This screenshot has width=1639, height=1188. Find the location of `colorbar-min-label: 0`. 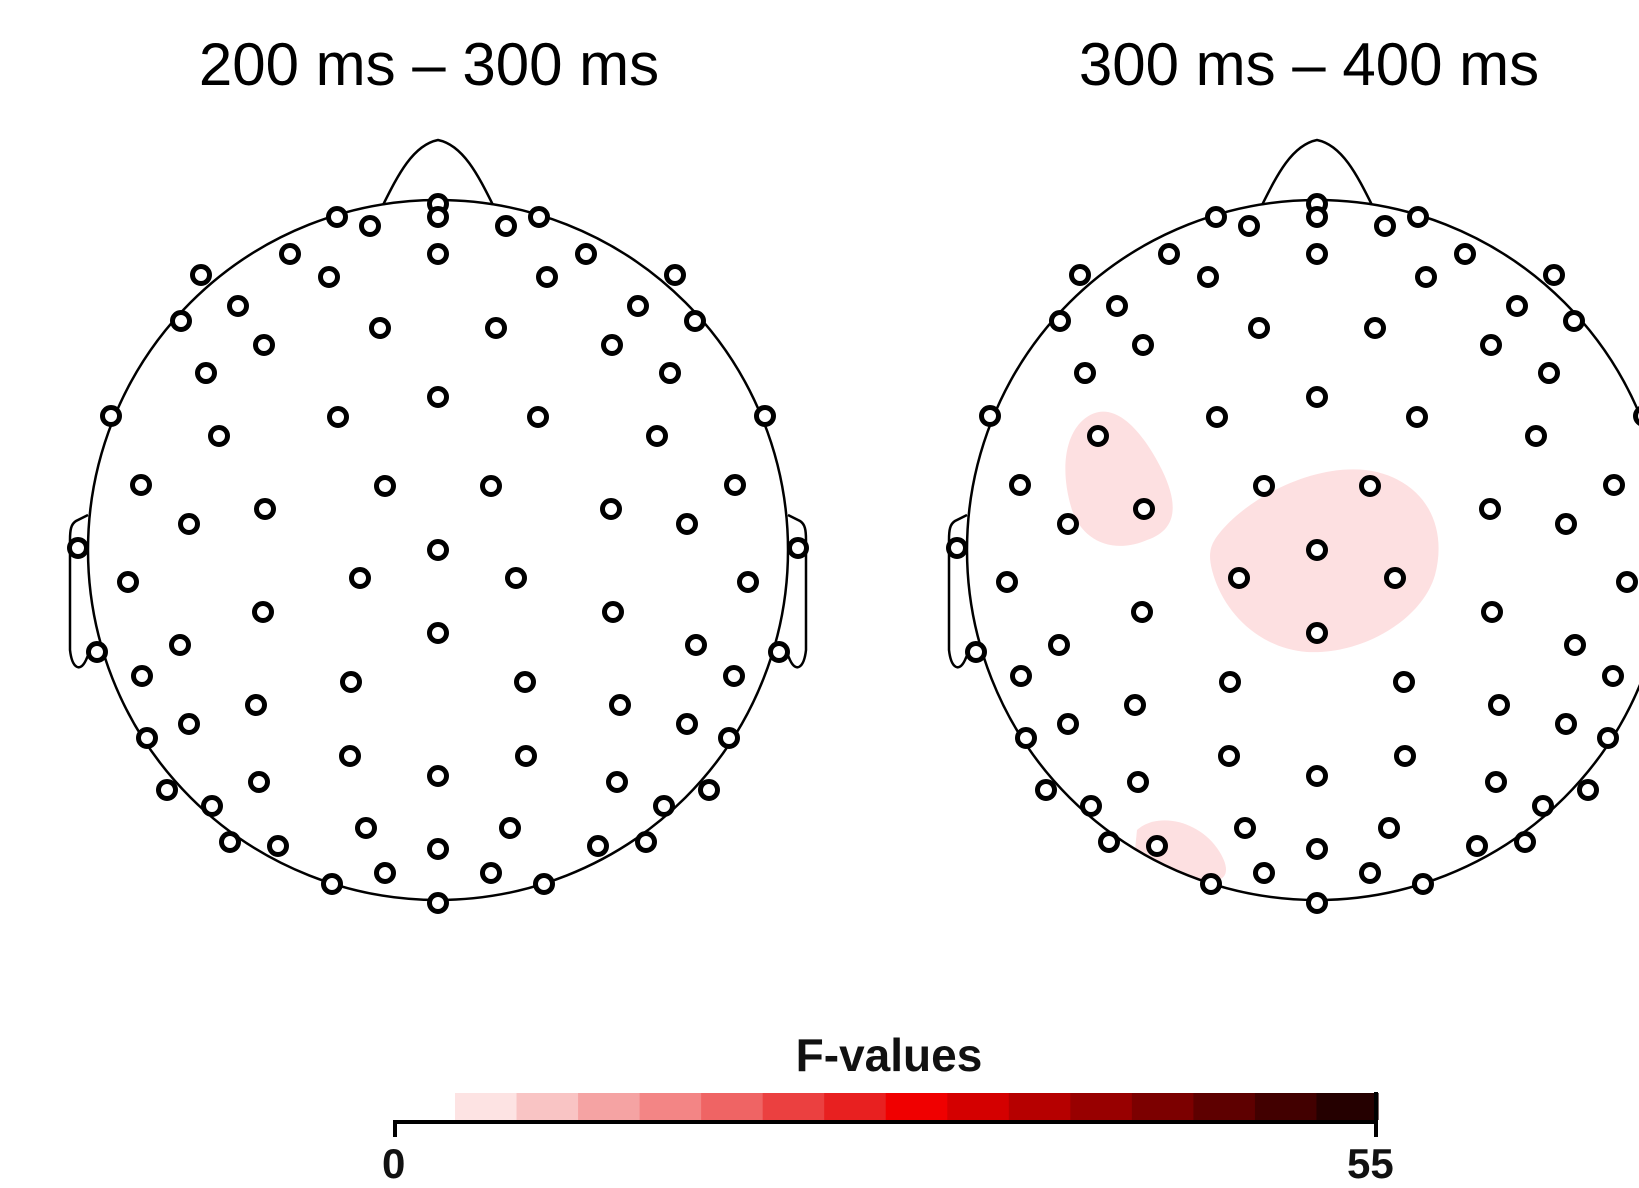

colorbar-min-label: 0 is located at coordinates (393, 1164).